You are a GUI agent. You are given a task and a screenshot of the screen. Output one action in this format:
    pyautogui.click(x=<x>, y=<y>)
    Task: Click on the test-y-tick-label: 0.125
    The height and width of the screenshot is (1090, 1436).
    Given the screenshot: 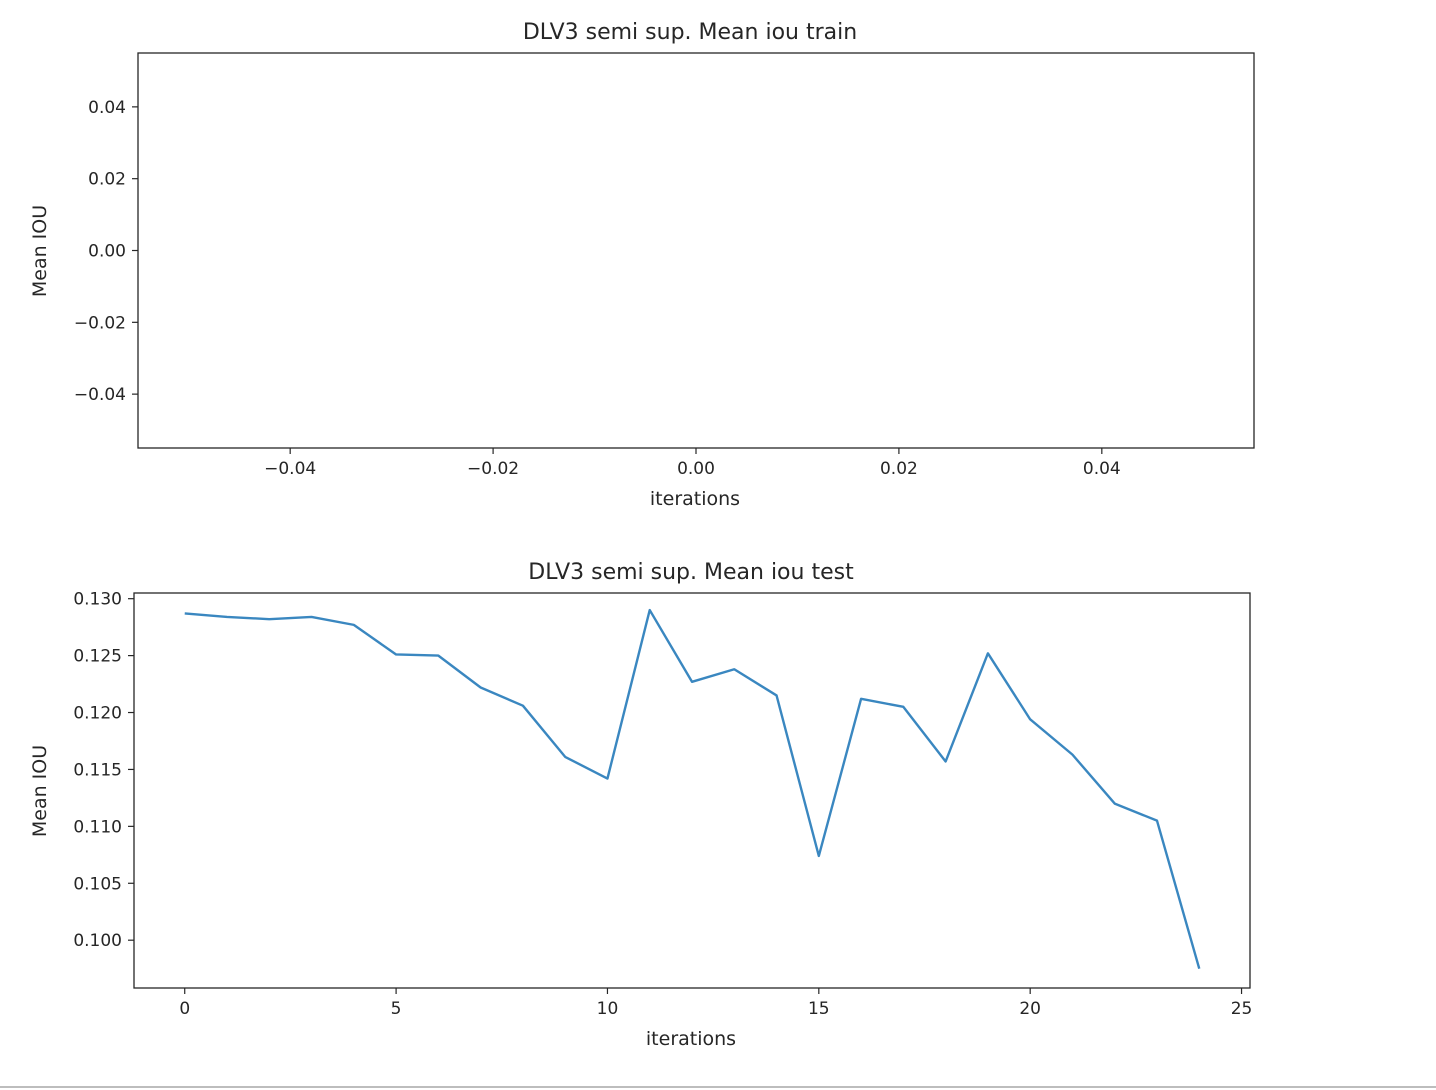 What is the action you would take?
    pyautogui.click(x=97, y=657)
    